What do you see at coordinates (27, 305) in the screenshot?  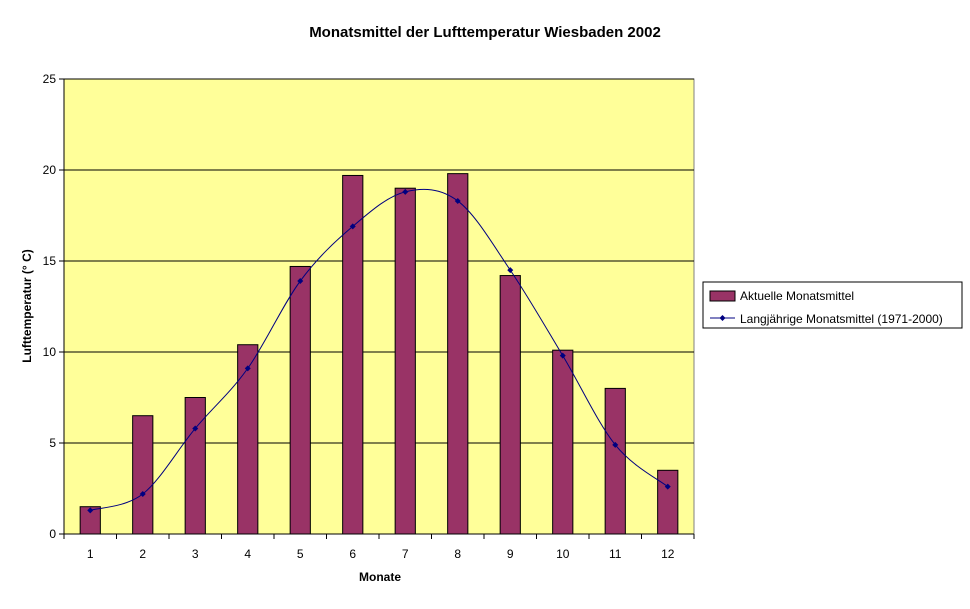 I see `y-axis-label: Lufttemperatur (° C)` at bounding box center [27, 305].